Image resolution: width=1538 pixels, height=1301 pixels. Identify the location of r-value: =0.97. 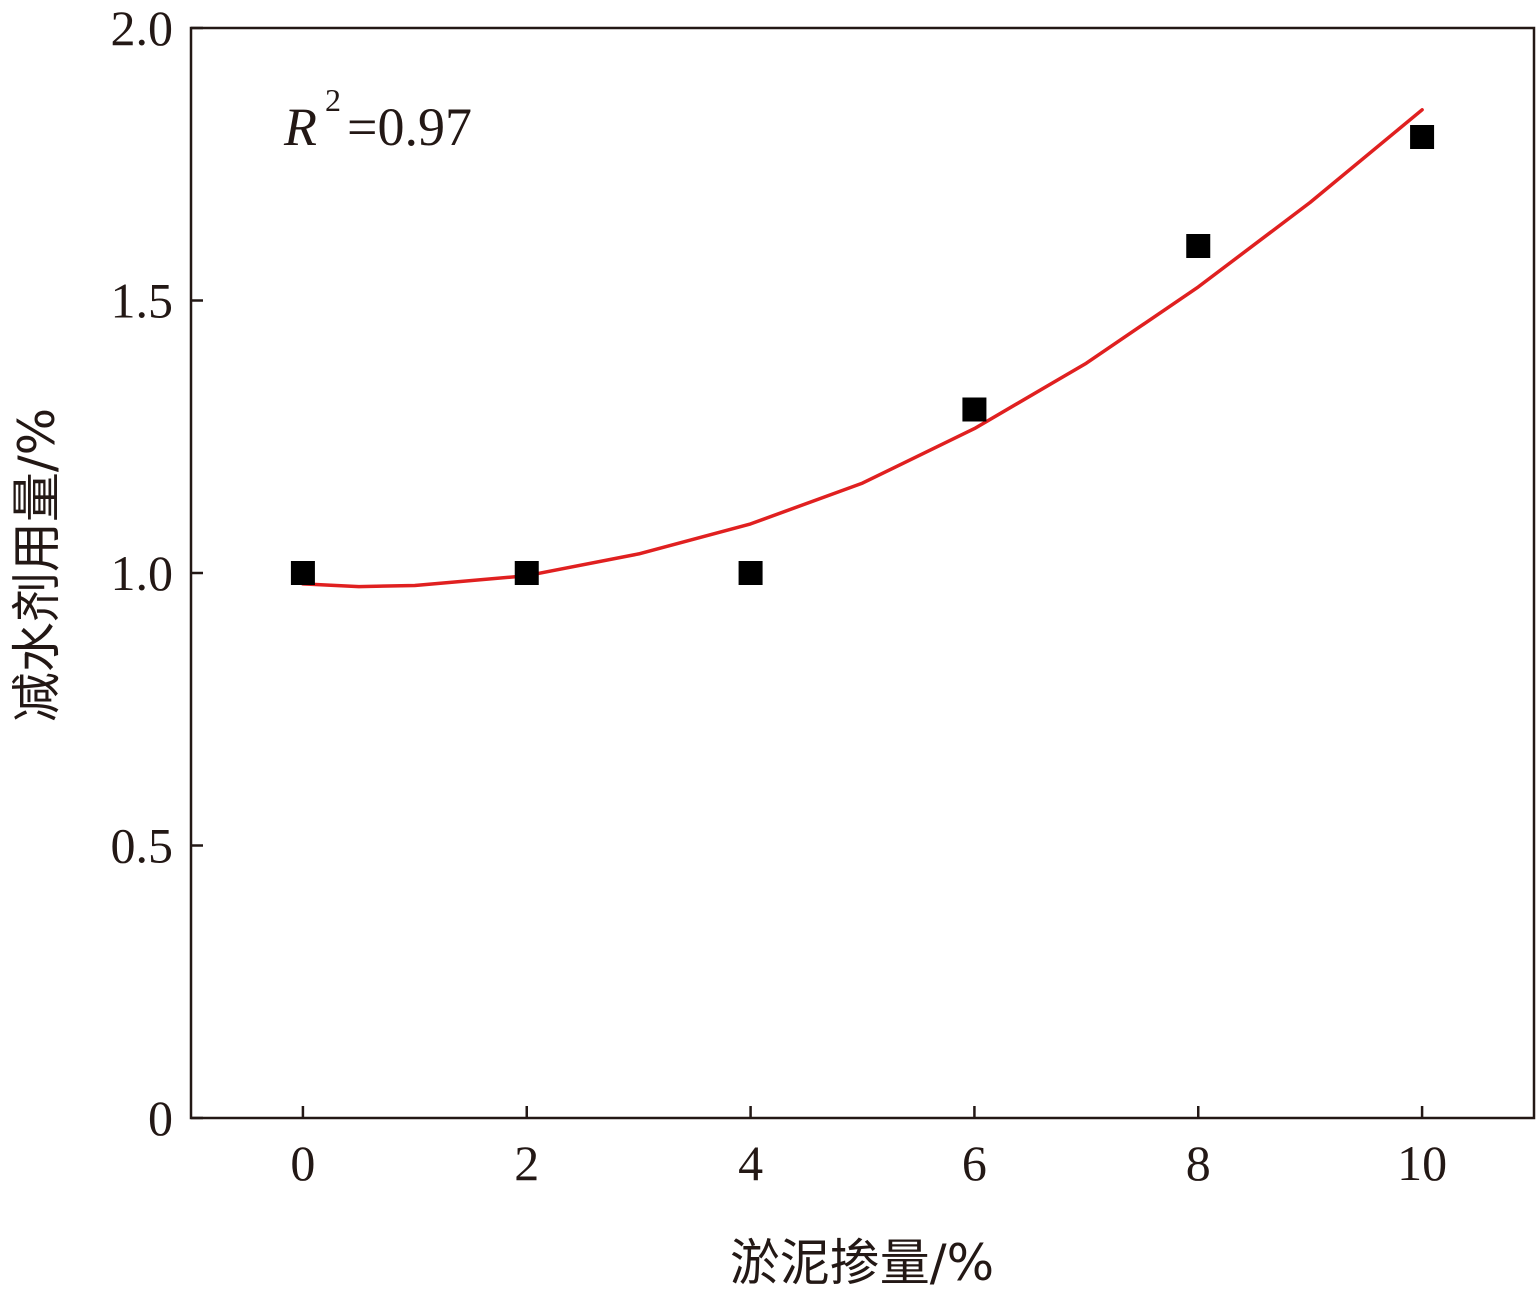
(409, 127).